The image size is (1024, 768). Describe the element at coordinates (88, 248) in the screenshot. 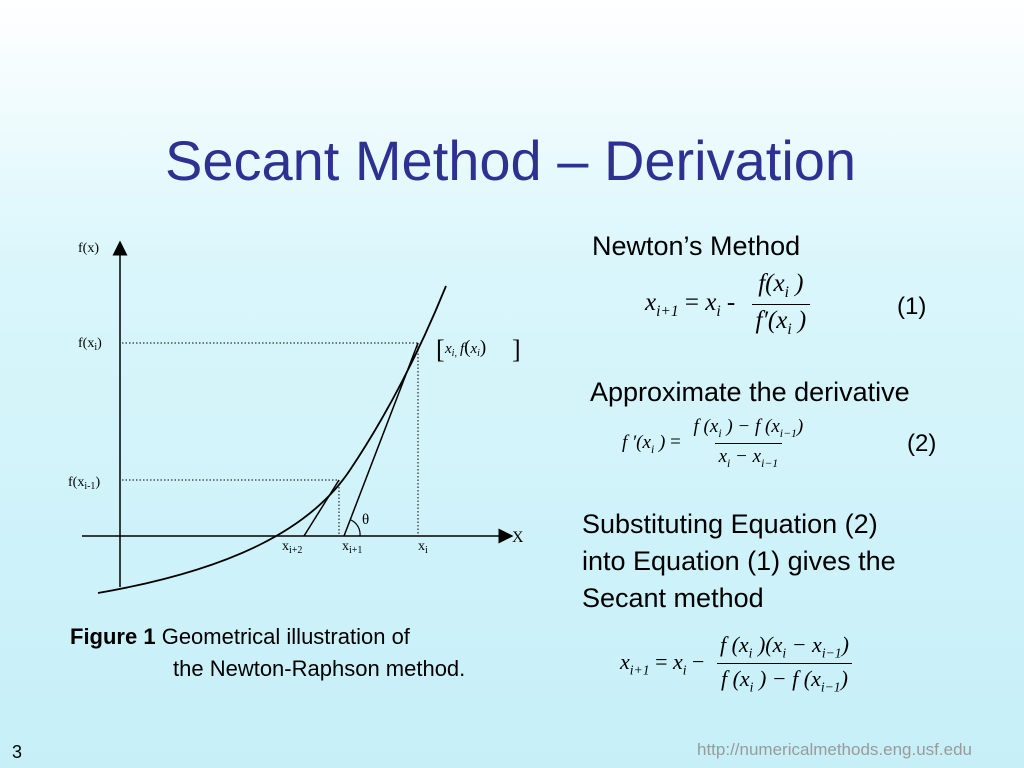

I see `y-axis-label: f(x)` at that location.